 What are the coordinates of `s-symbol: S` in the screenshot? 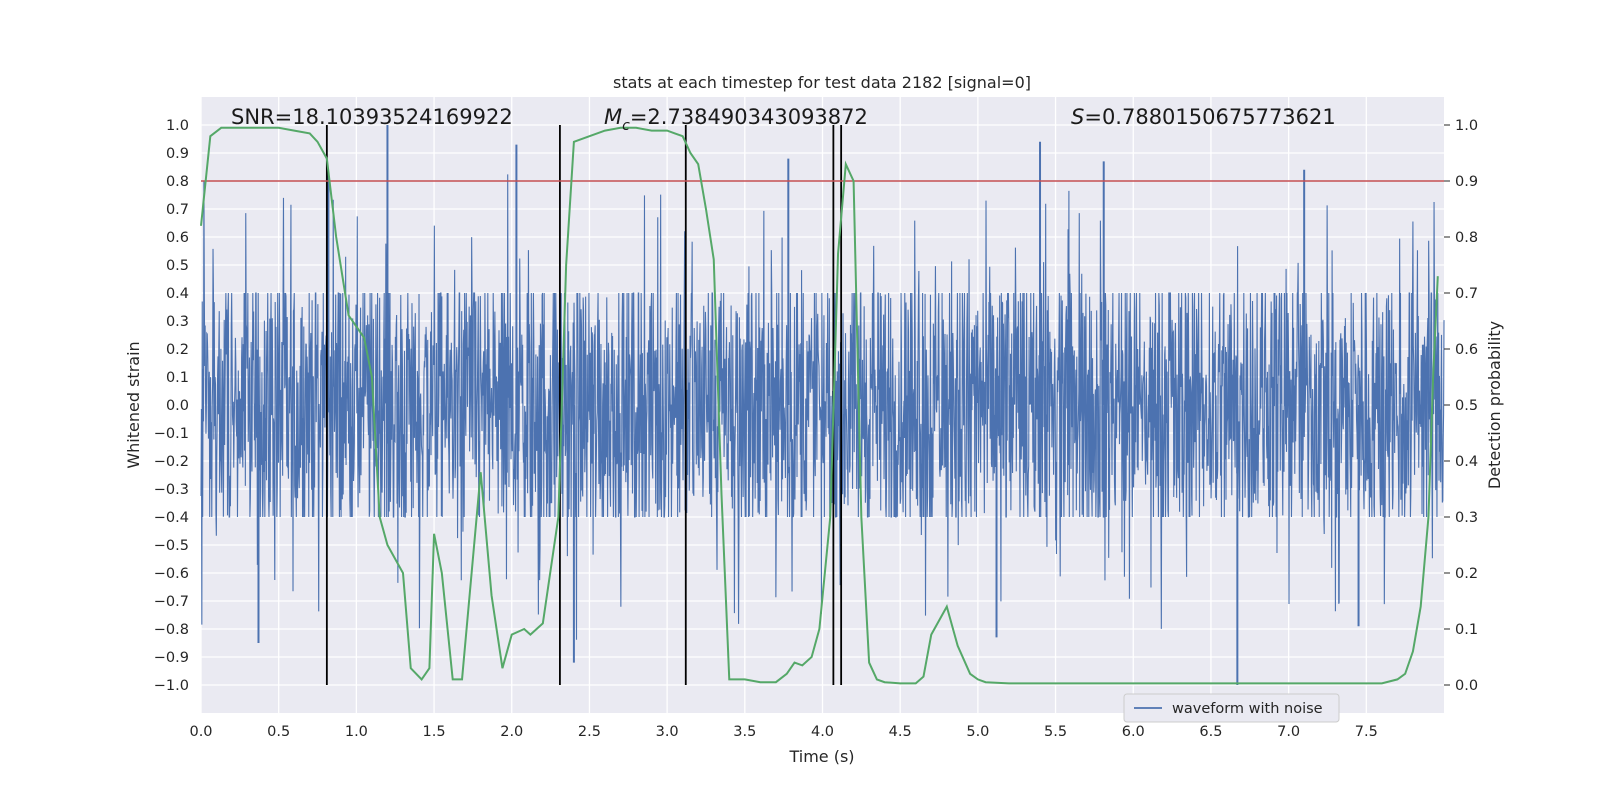 It's located at (1077, 117).